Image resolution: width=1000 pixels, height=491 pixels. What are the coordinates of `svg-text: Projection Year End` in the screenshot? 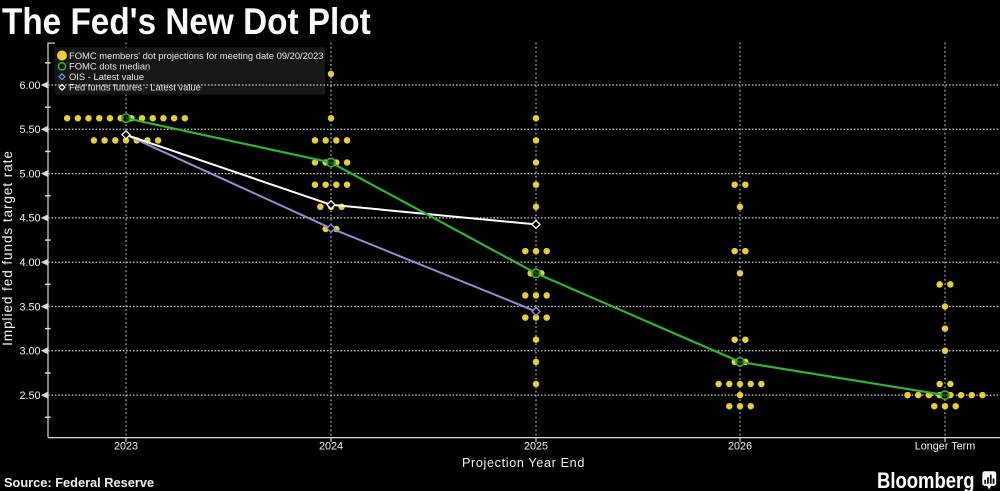 It's located at (523, 463).